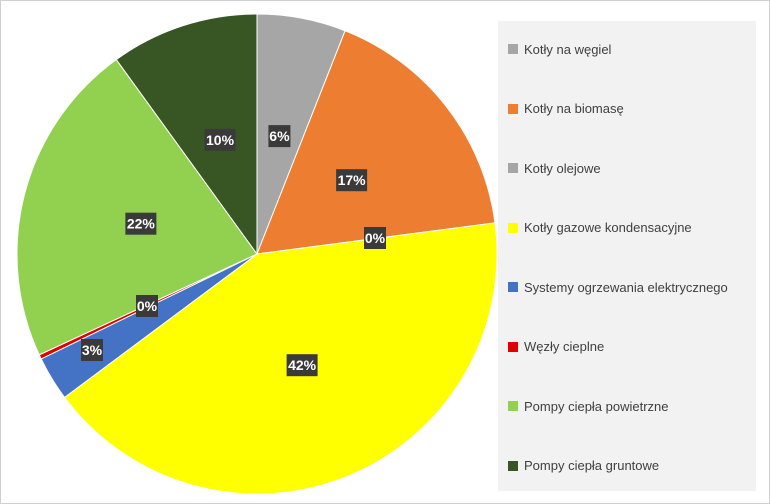 The image size is (770, 504). What do you see at coordinates (592, 465) in the screenshot?
I see `legend-label: Pompy ciepła gruntowe` at bounding box center [592, 465].